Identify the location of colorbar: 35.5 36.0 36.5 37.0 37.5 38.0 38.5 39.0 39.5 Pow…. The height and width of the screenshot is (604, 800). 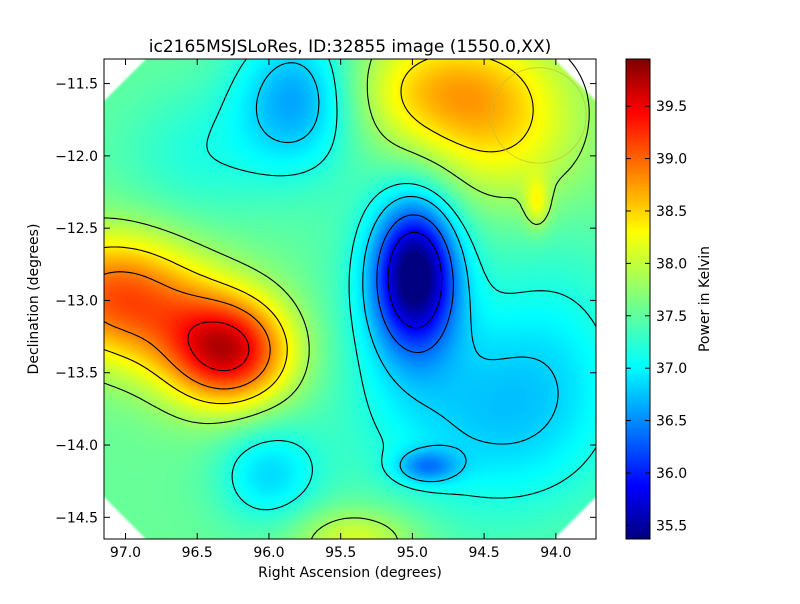
(669, 299).